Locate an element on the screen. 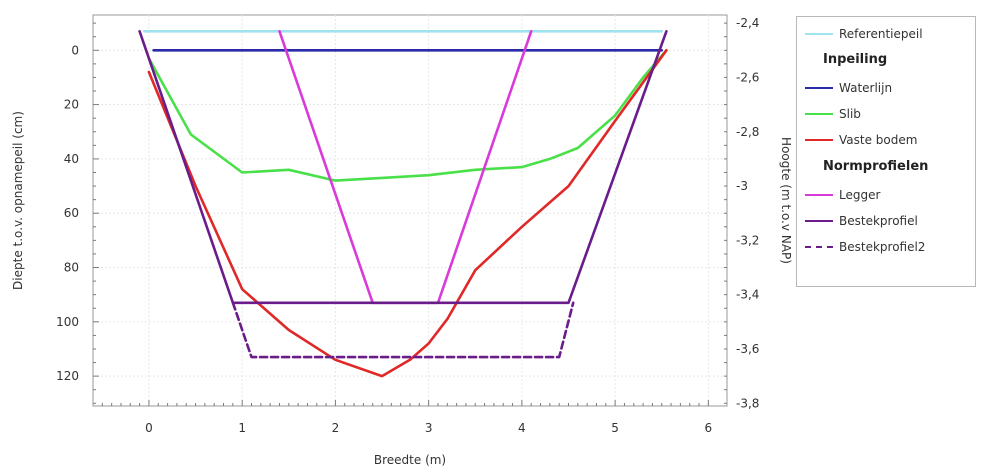 This screenshot has height=470, width=989. y-left-tick-label: 20 is located at coordinates (71, 105).